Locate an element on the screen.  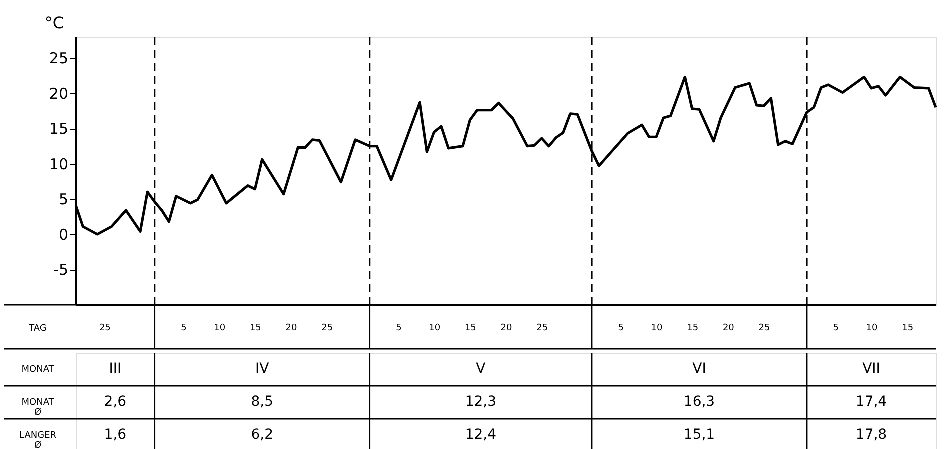
y-tick-label: 5 is located at coordinates (63, 199).